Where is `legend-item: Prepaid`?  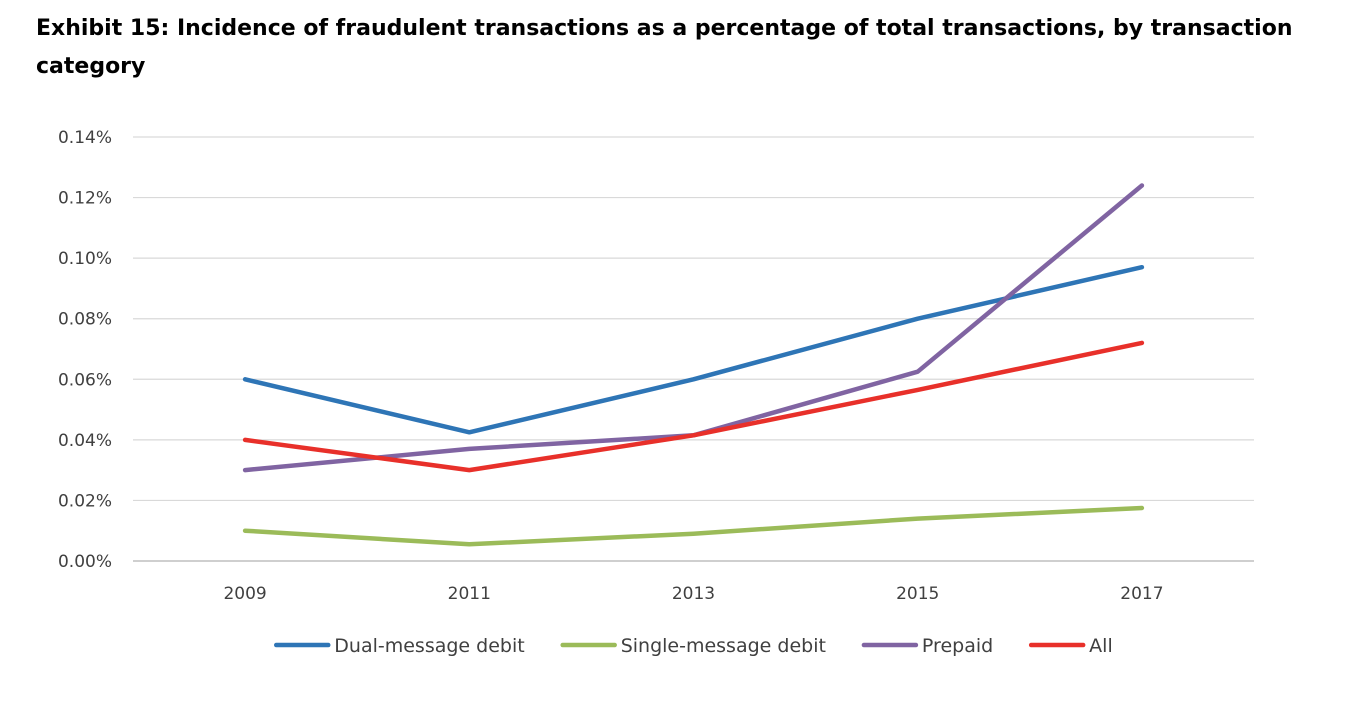
legend-item: Prepaid is located at coordinates (927, 646).